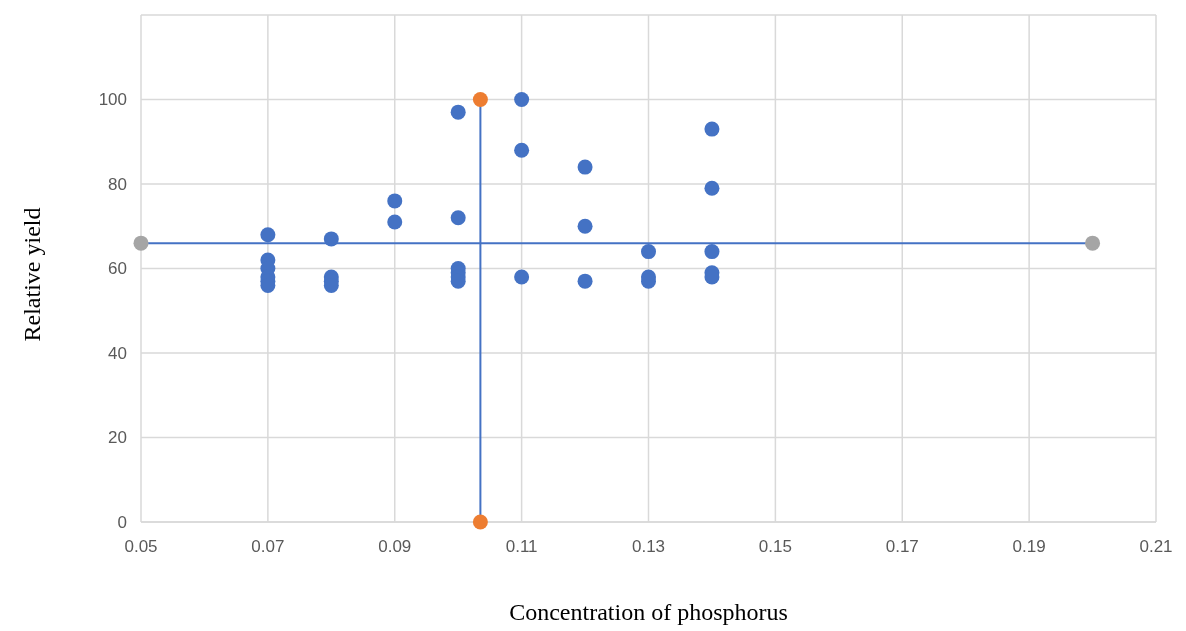 This screenshot has height=631, width=1186. I want to click on x-tick-label: 0.09, so click(395, 546).